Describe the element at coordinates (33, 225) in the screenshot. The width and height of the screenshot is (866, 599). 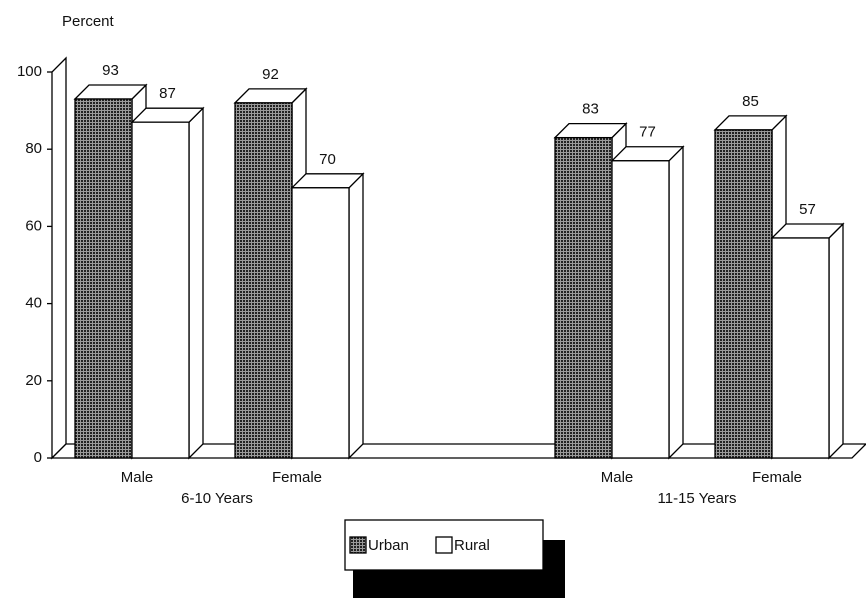
I see `y-tick-label: 60` at that location.